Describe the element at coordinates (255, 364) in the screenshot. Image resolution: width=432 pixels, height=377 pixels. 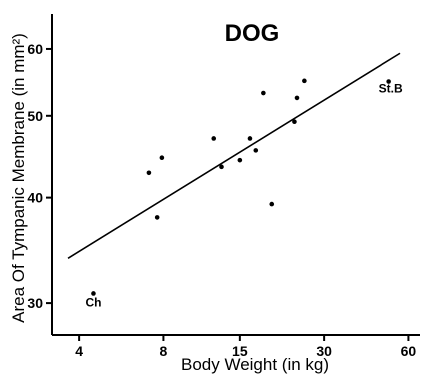
I see `x-axis-title: Body Weight (in kg)` at that location.